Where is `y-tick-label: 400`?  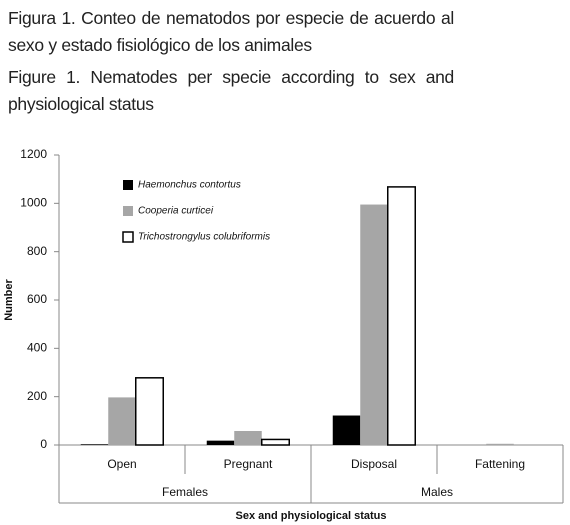
y-tick-label: 400 is located at coordinates (37, 348).